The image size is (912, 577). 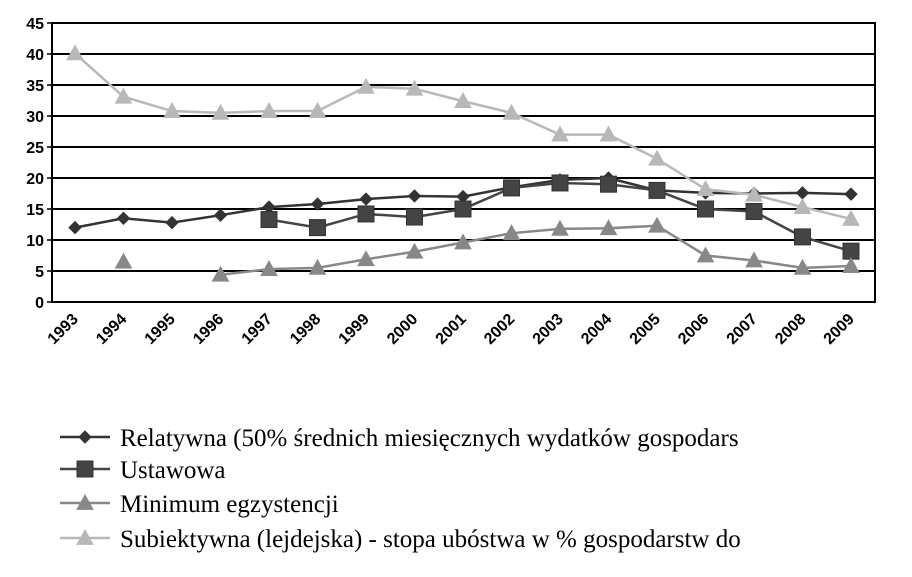 I want to click on x-tick-label: 2000, so click(x=402, y=329).